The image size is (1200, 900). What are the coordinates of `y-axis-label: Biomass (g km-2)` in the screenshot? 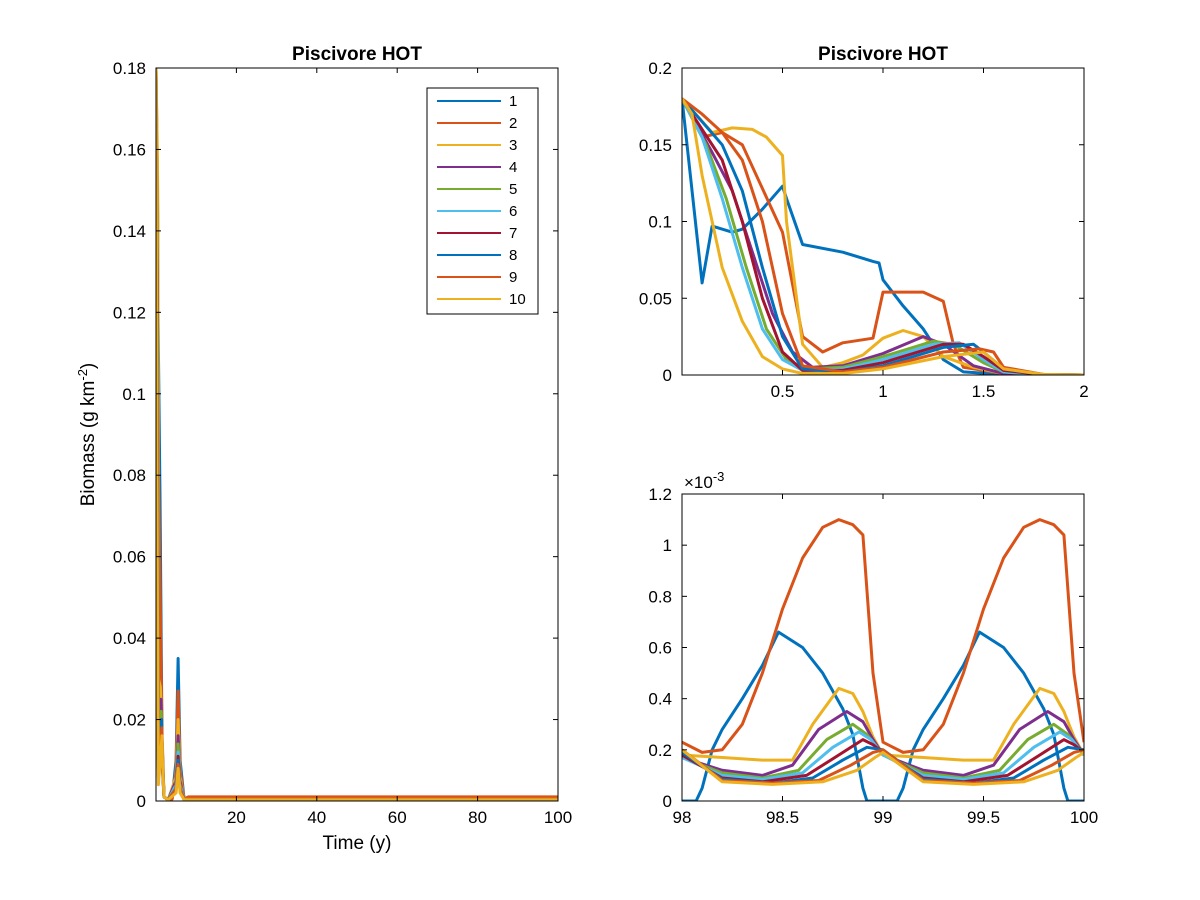 It's located at (87, 435).